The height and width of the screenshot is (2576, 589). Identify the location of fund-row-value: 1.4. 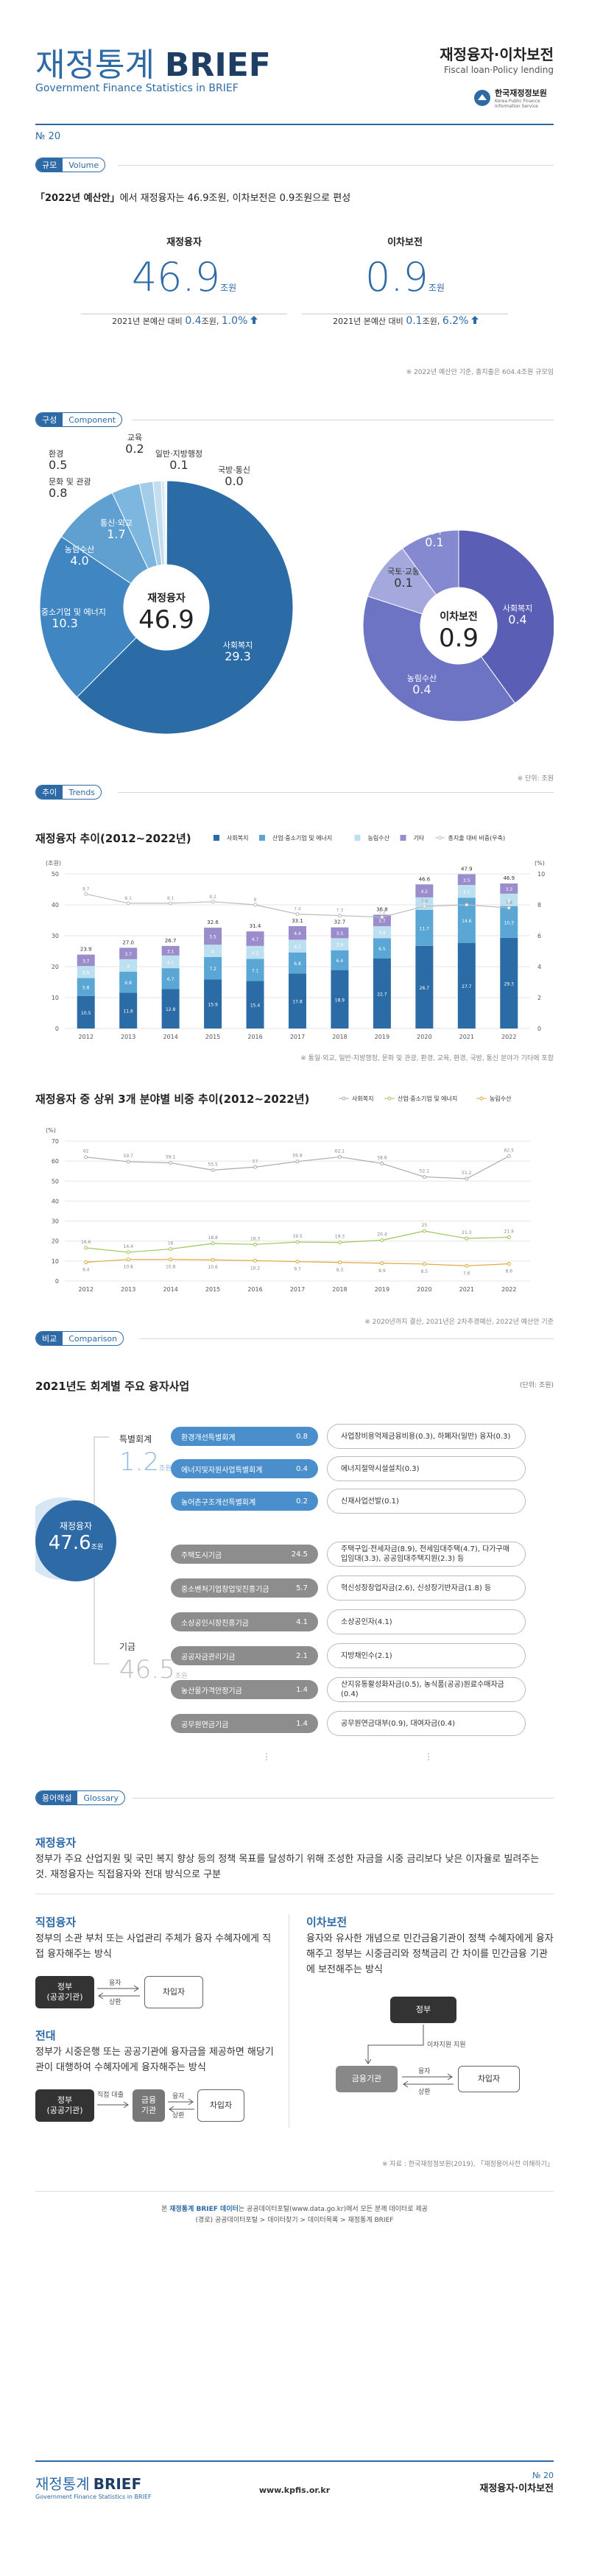
(302, 1689).